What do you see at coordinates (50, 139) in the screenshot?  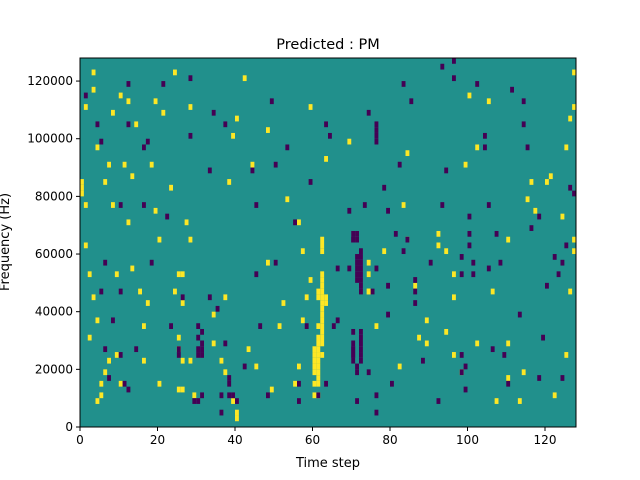 I see `y-tick-label: 100000` at bounding box center [50, 139].